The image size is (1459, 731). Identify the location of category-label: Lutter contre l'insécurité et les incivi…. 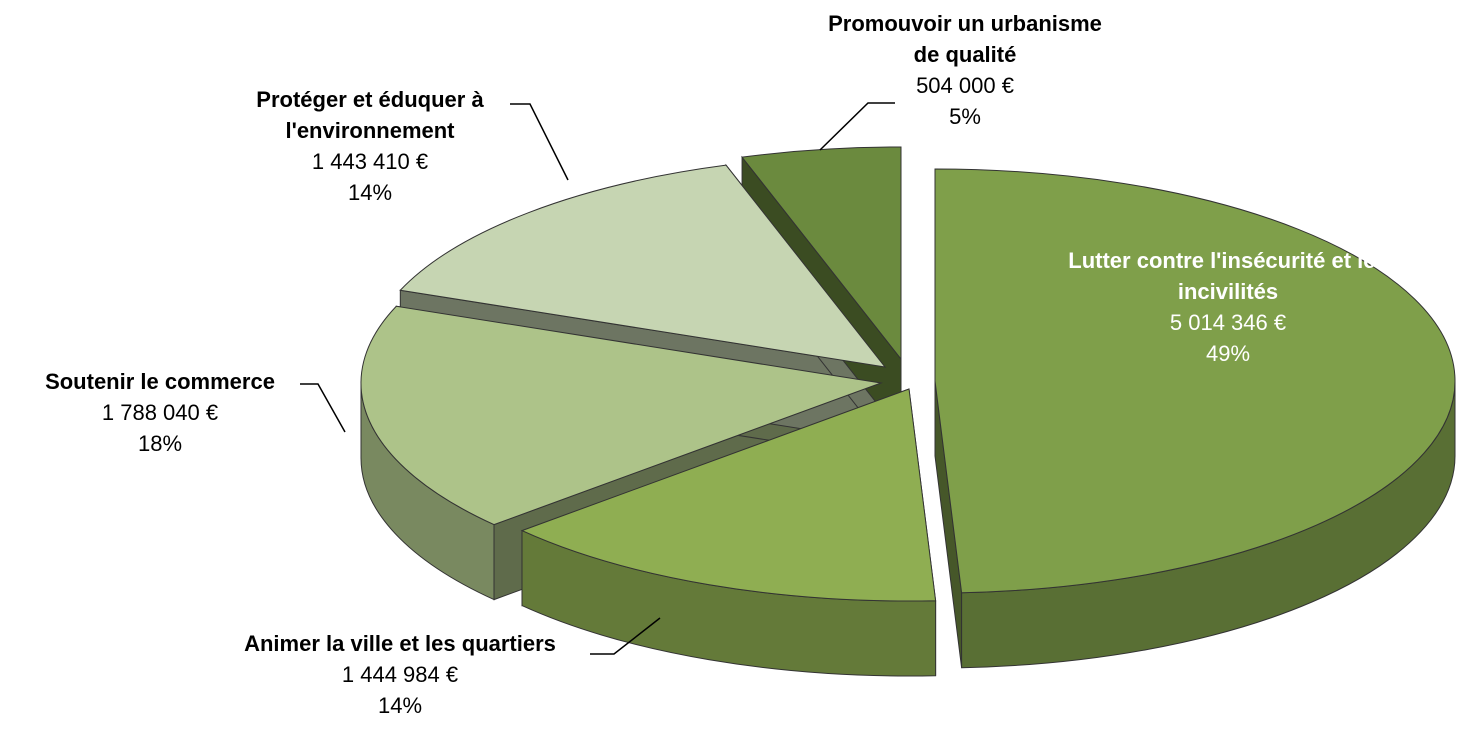
(1228, 276).